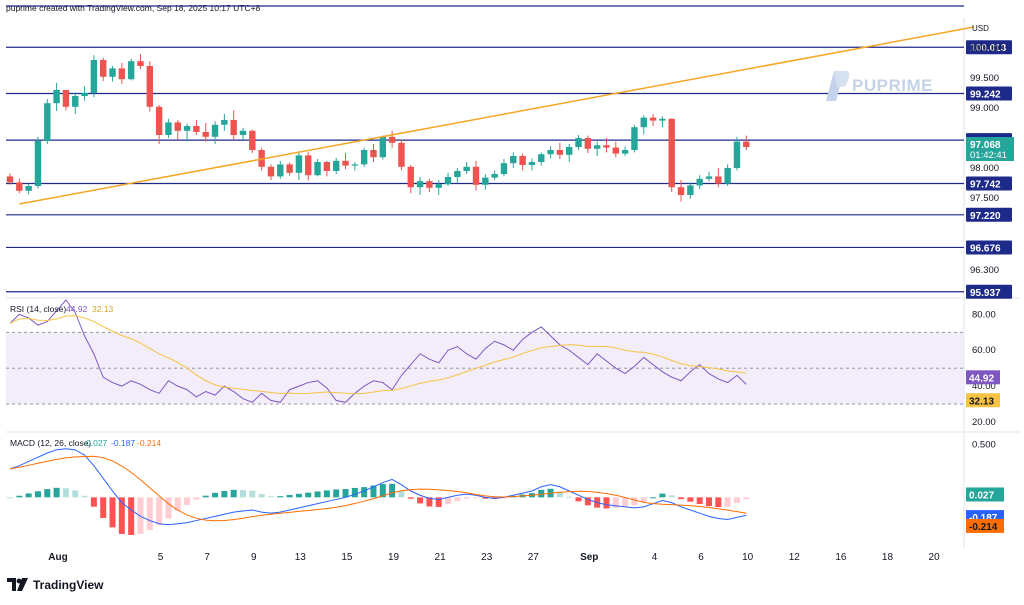 The image size is (1024, 605). What do you see at coordinates (38, 309) in the screenshot?
I see `rsi-label: RSI (14, close)` at bounding box center [38, 309].